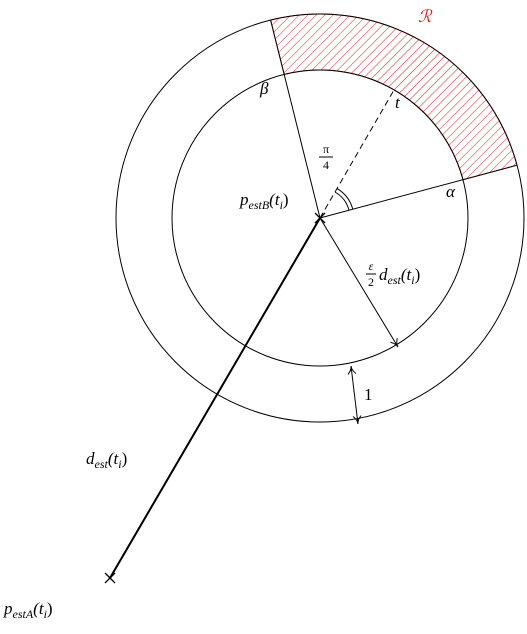 This screenshot has height=634, width=527. Describe the element at coordinates (295, 119) in the screenshot. I see `beta-ray` at that location.